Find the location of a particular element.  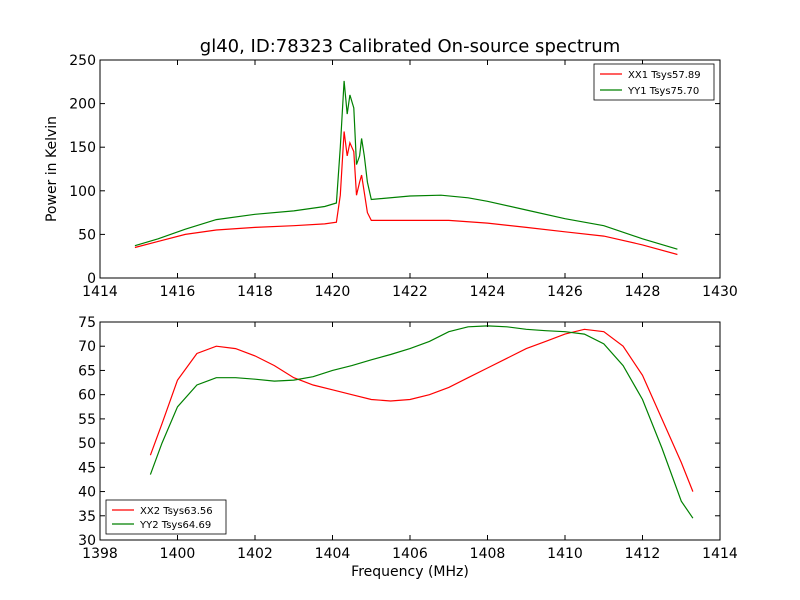

top-y-tick-label: 0 is located at coordinates (91, 279).